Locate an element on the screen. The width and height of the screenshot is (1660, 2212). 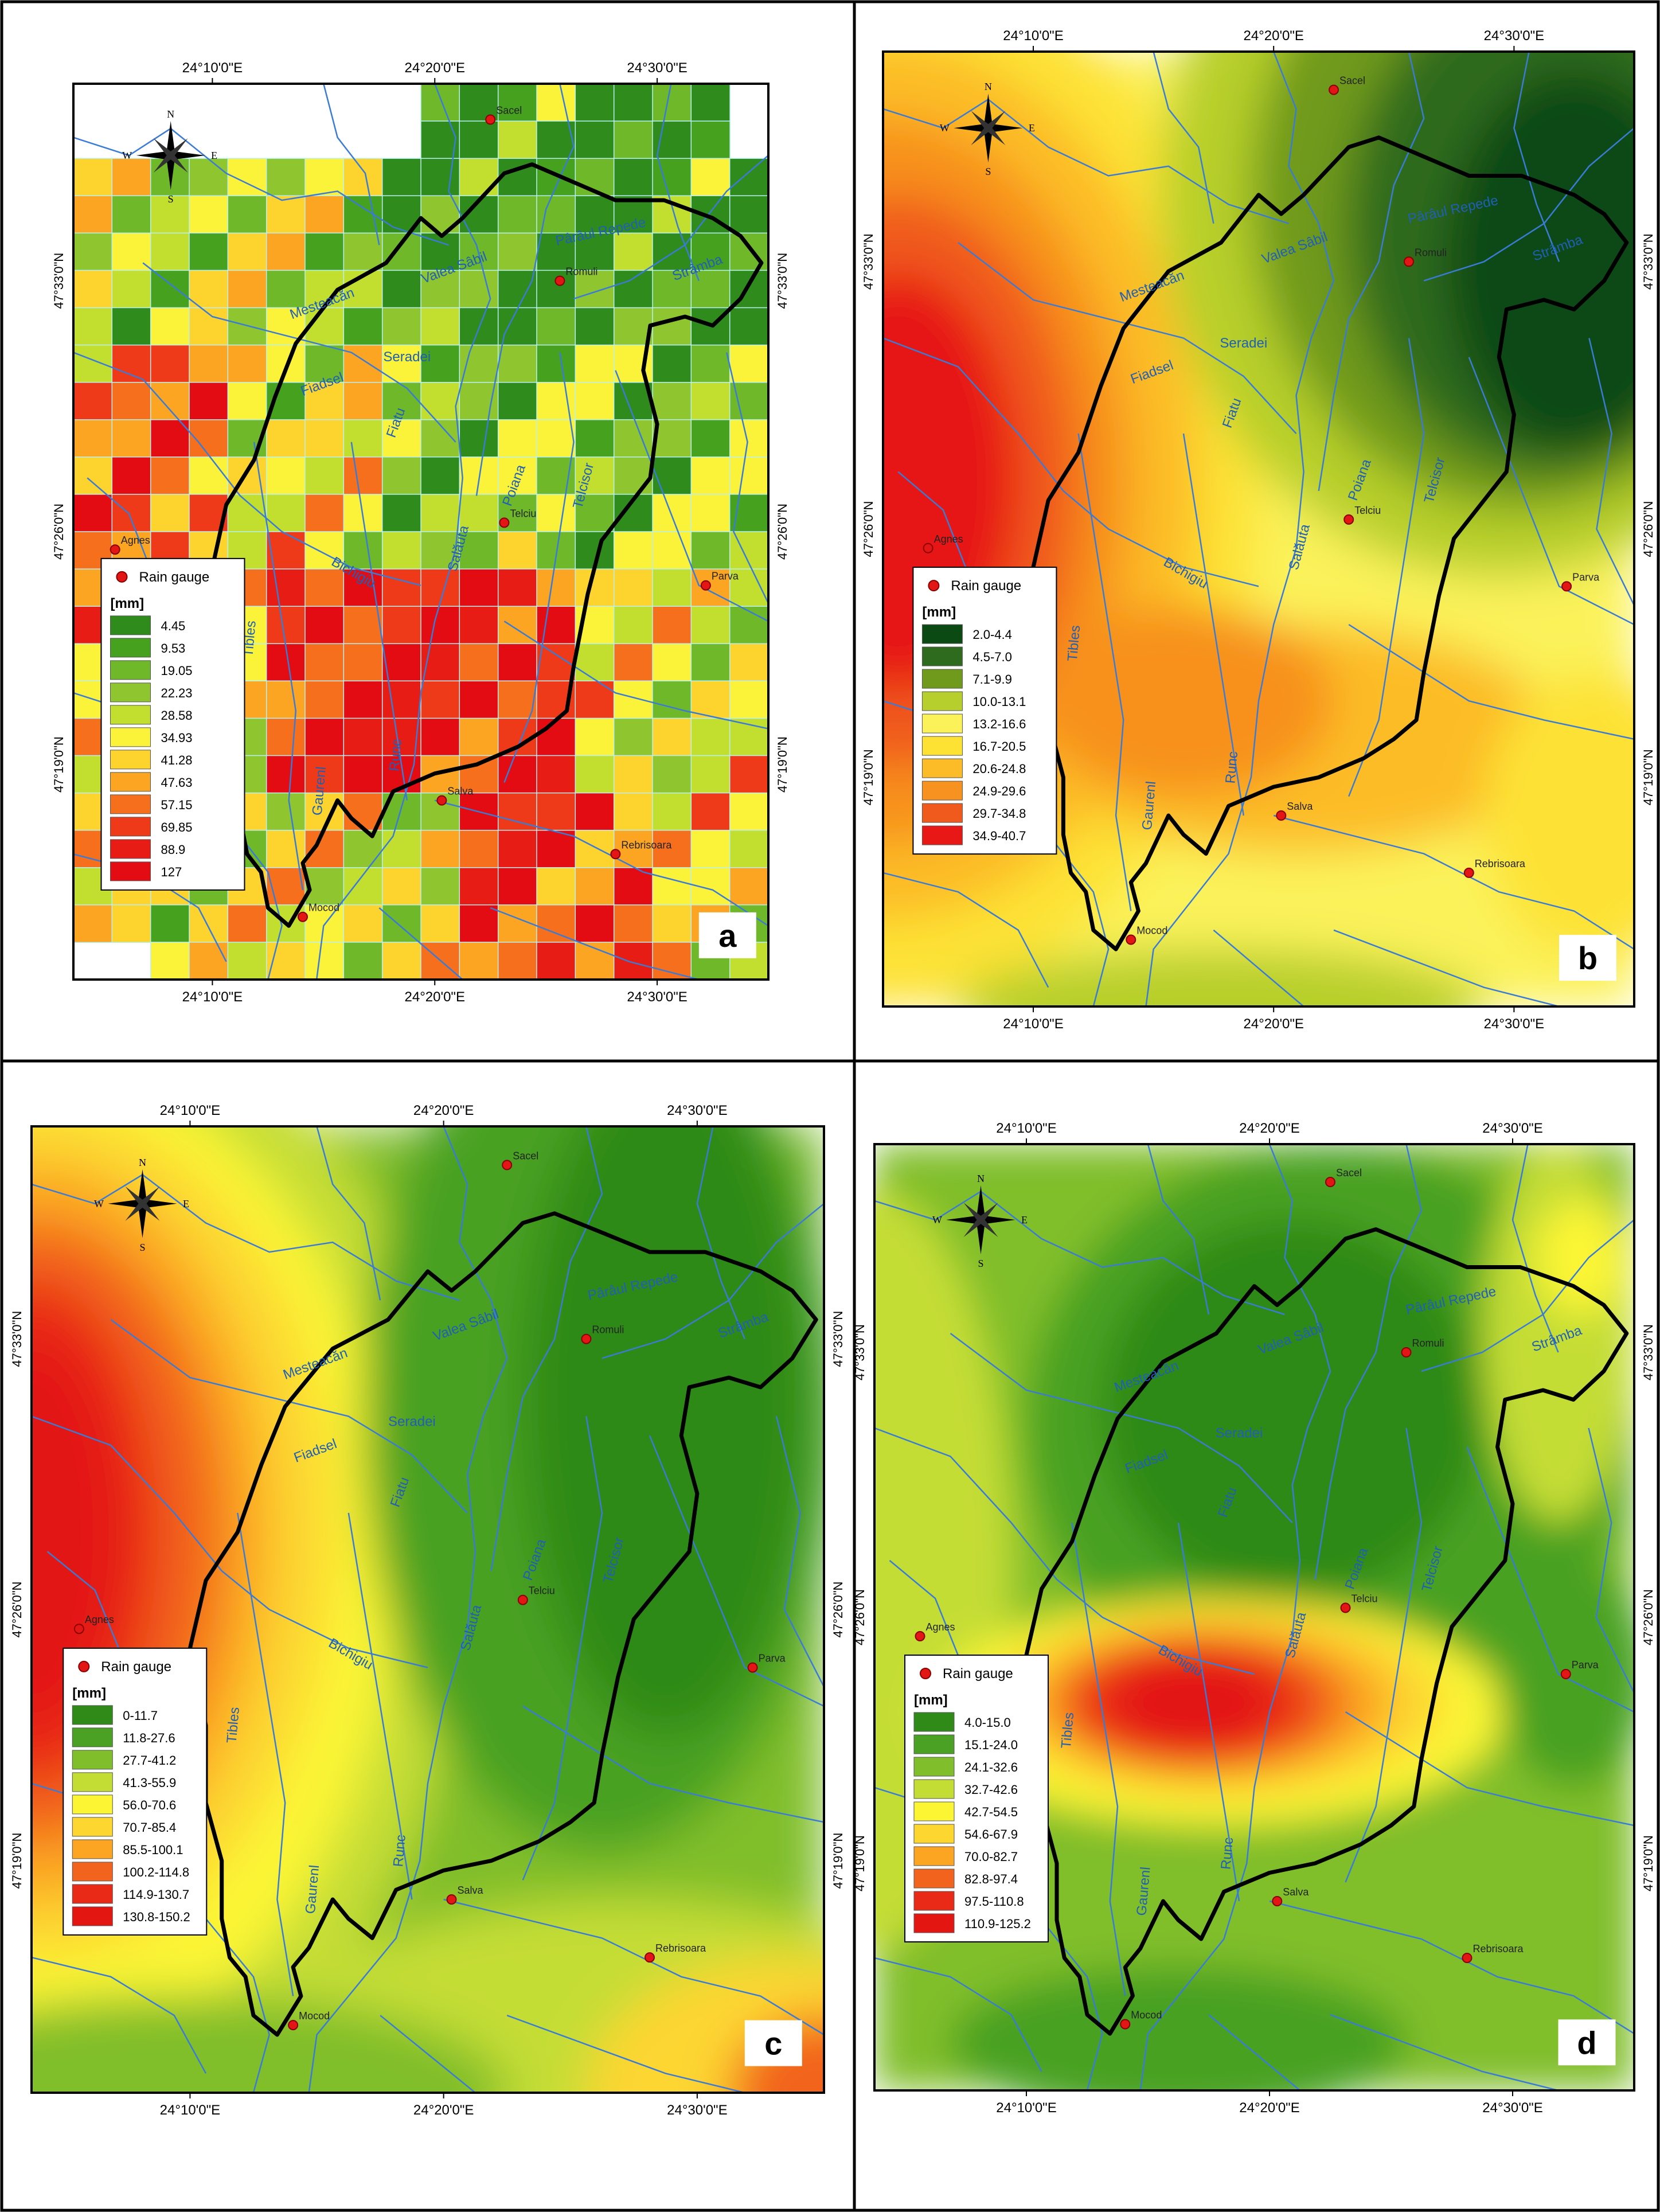
river-name-label: Runc is located at coordinates (1231, 767).